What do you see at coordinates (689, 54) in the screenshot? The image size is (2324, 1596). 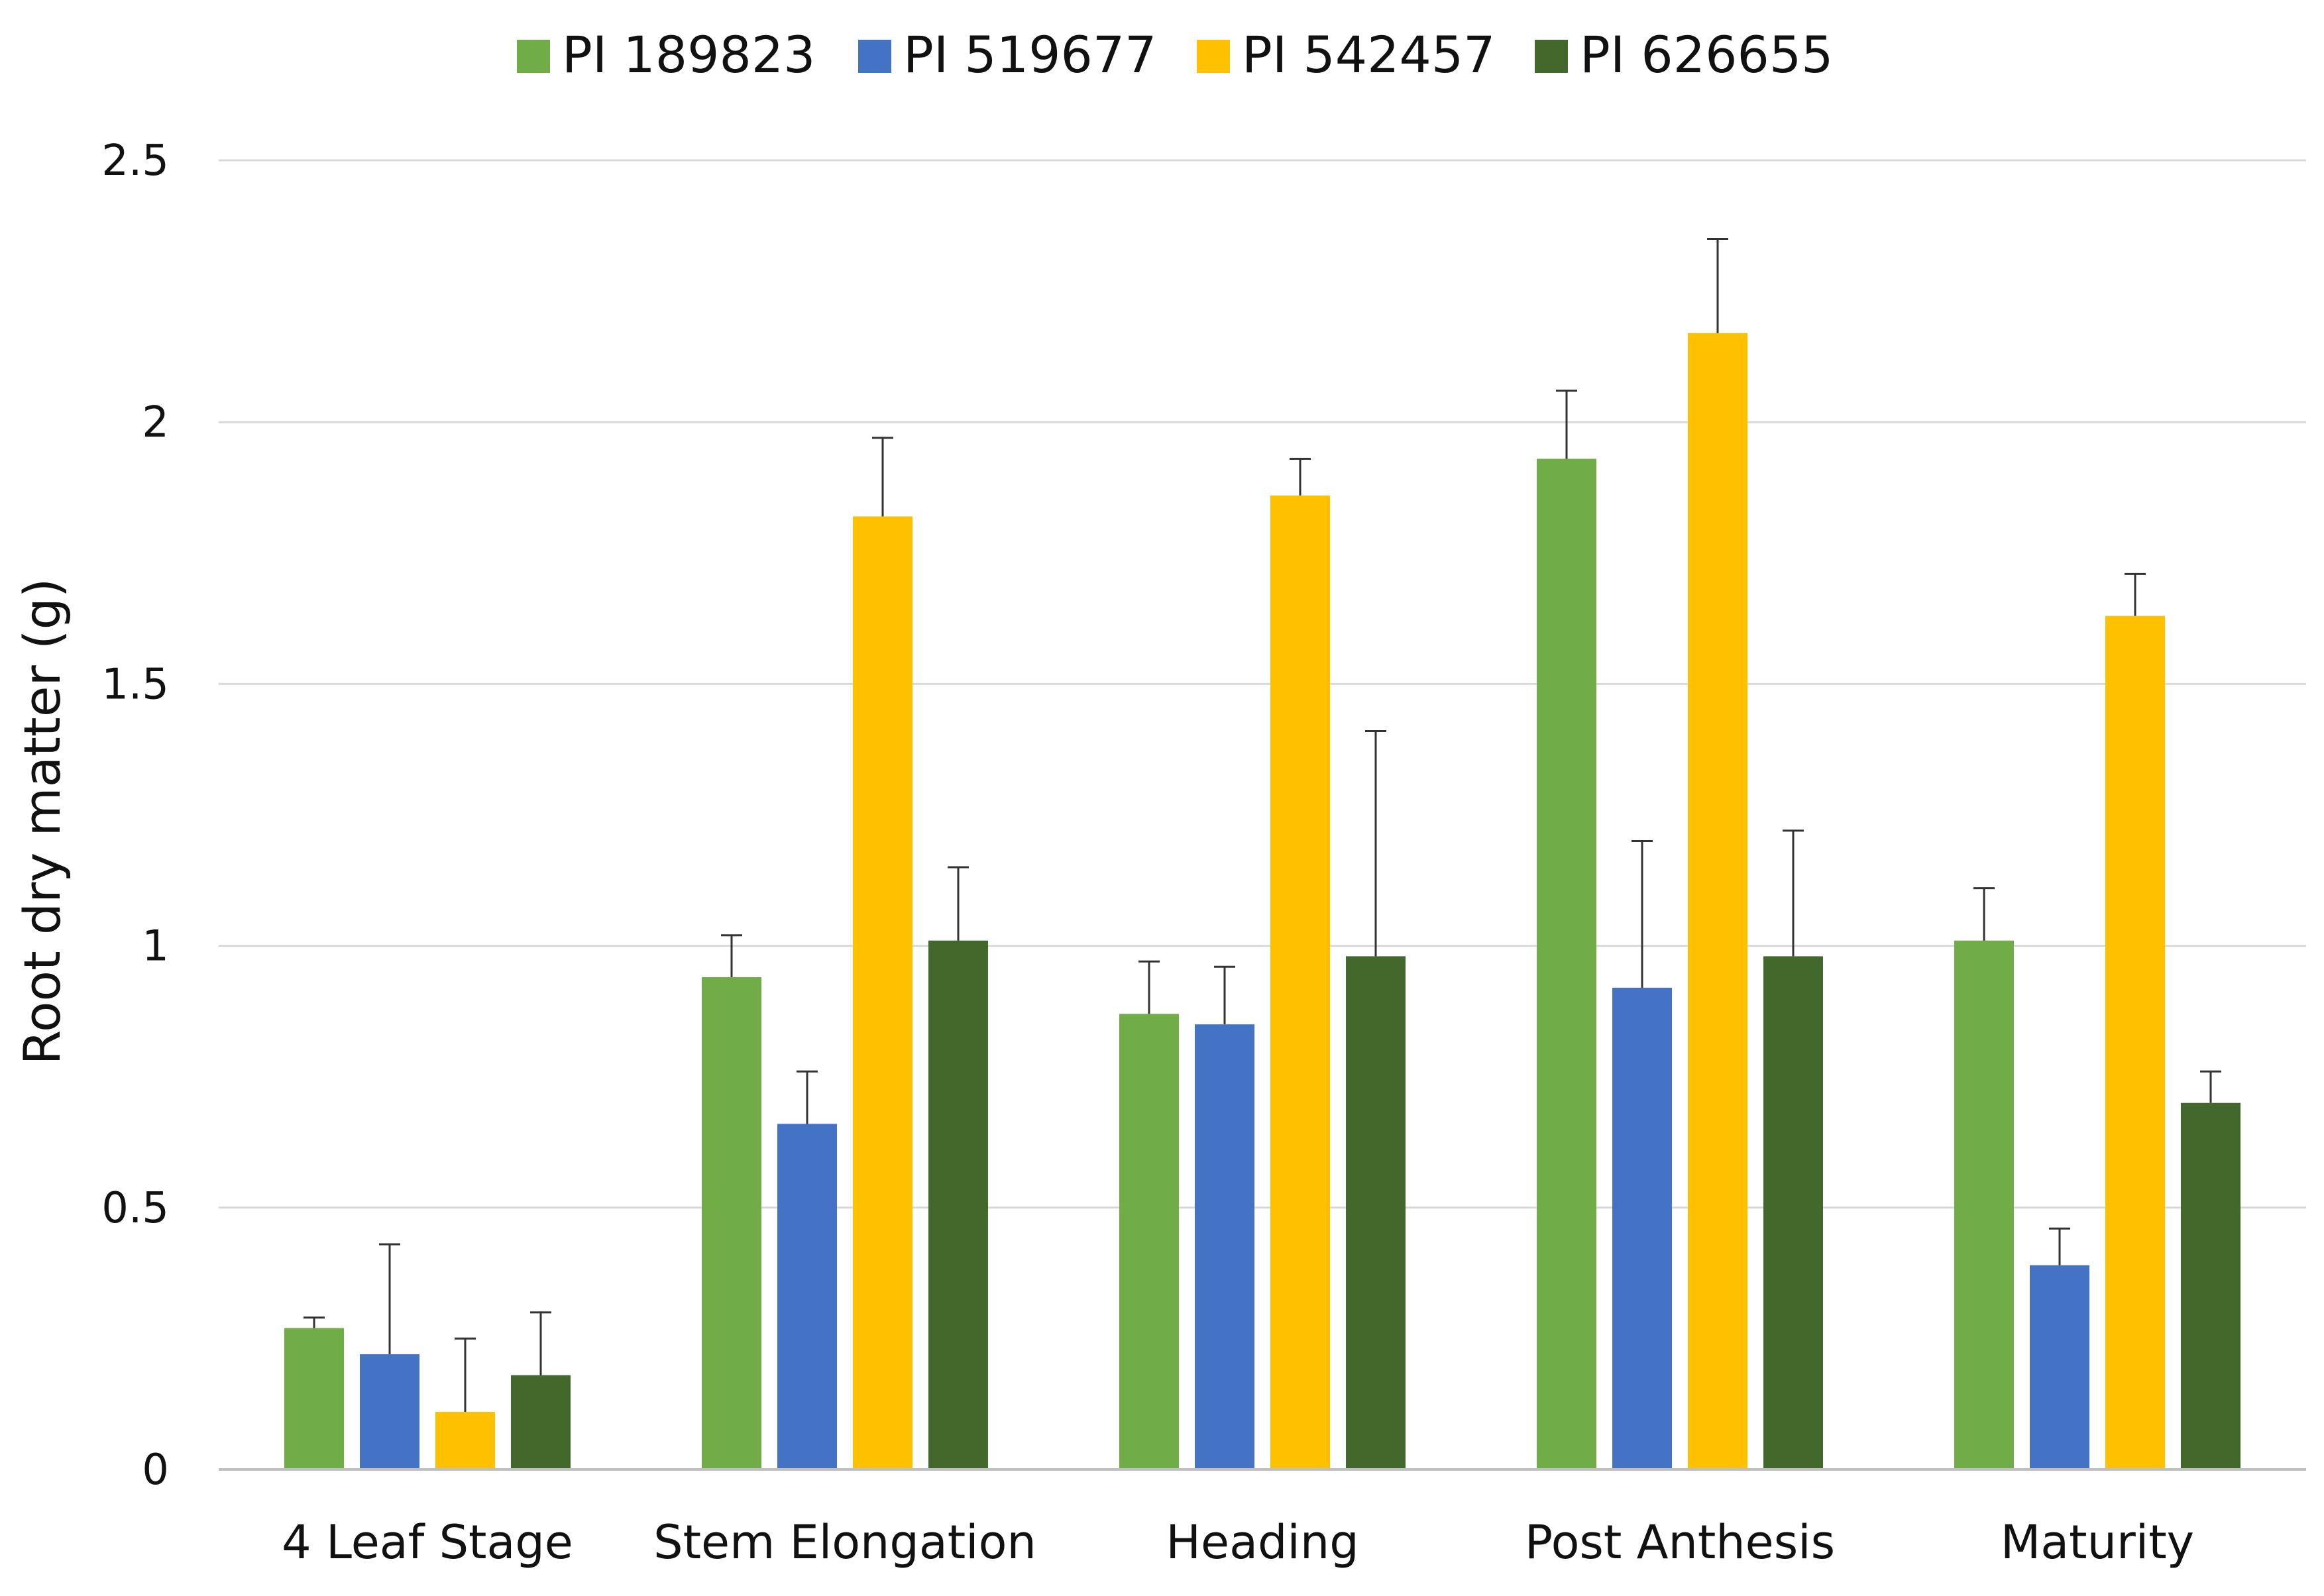 I see `legend-label: PI 189823` at bounding box center [689, 54].